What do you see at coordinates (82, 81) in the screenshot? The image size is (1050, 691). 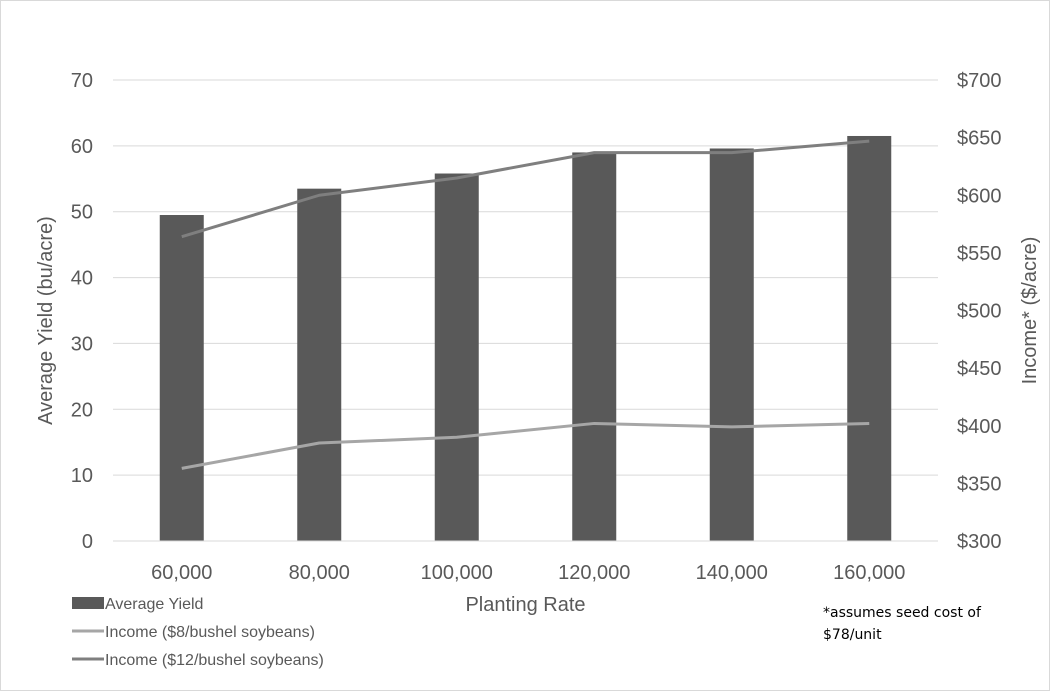 I see `y-tick-label: 70` at bounding box center [82, 81].